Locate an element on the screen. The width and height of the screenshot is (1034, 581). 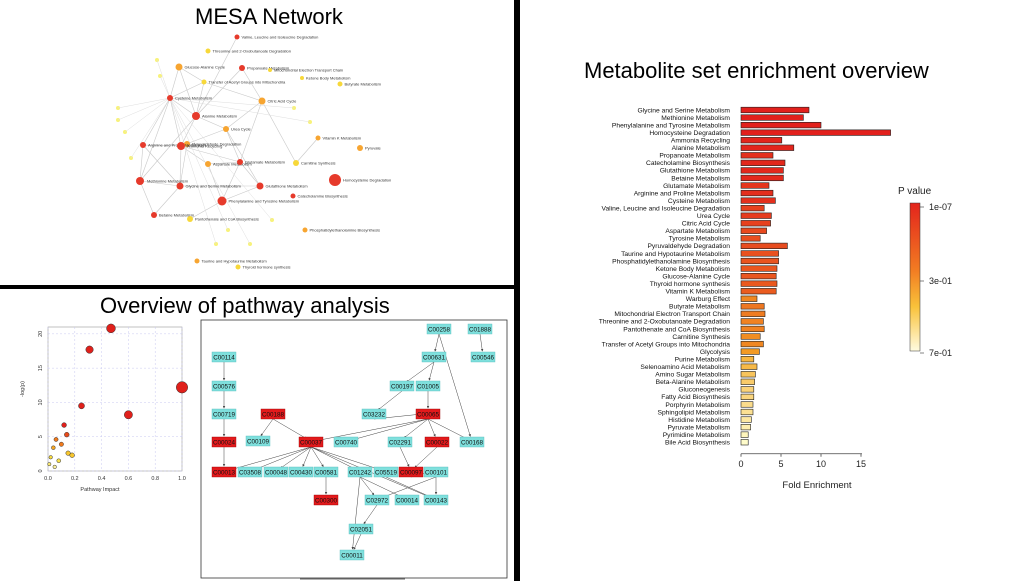
legend-label: 7e-01 is located at coordinates (940, 353).